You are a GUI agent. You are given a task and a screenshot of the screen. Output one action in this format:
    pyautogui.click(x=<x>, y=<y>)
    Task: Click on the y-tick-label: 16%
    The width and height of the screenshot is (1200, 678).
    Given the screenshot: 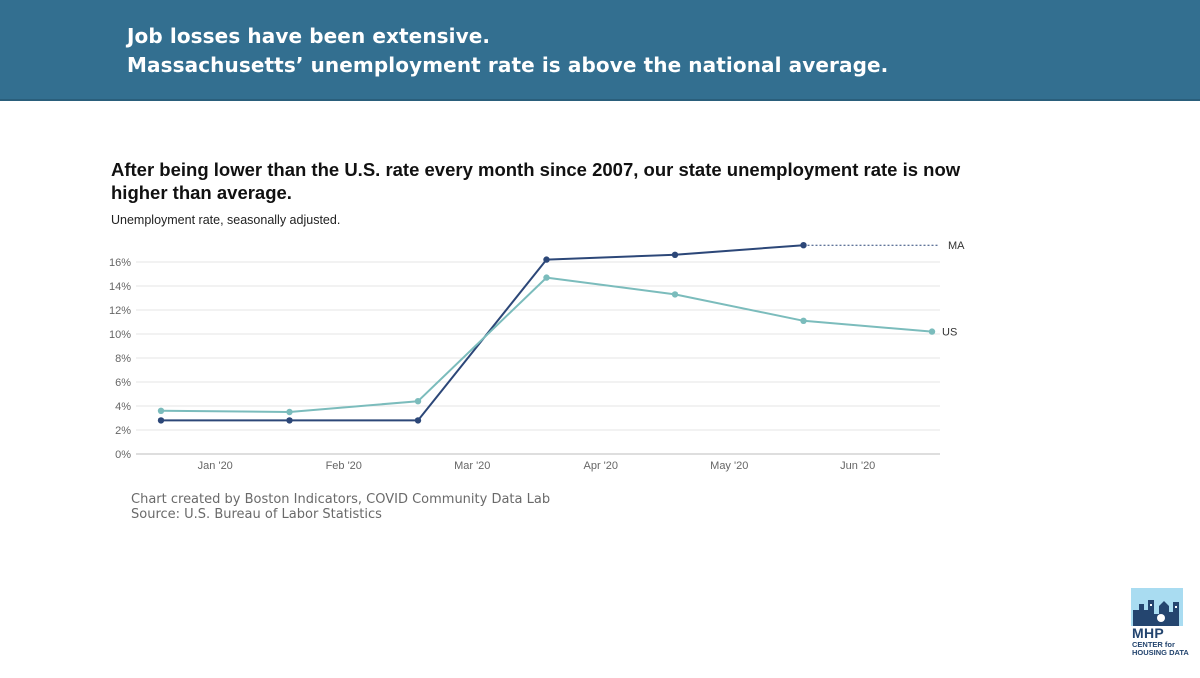 What is the action you would take?
    pyautogui.click(x=120, y=263)
    